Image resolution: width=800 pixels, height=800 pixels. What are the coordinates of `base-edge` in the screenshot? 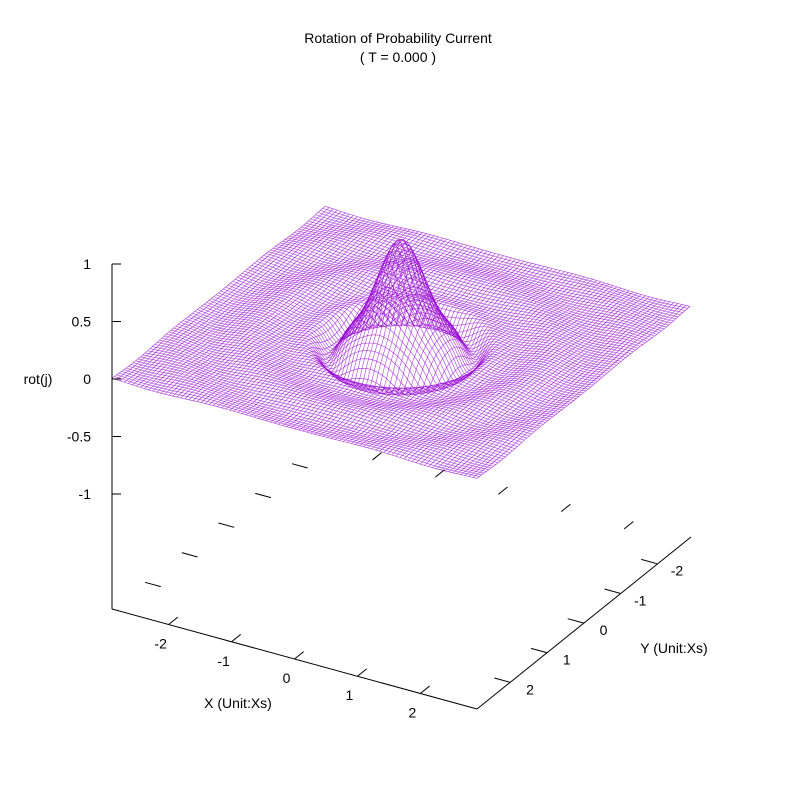 It's located at (584, 623).